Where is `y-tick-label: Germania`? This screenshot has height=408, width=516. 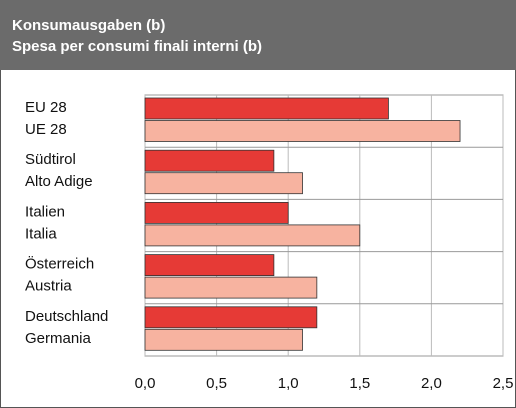 y-tick-label: Germania is located at coordinates (58, 338).